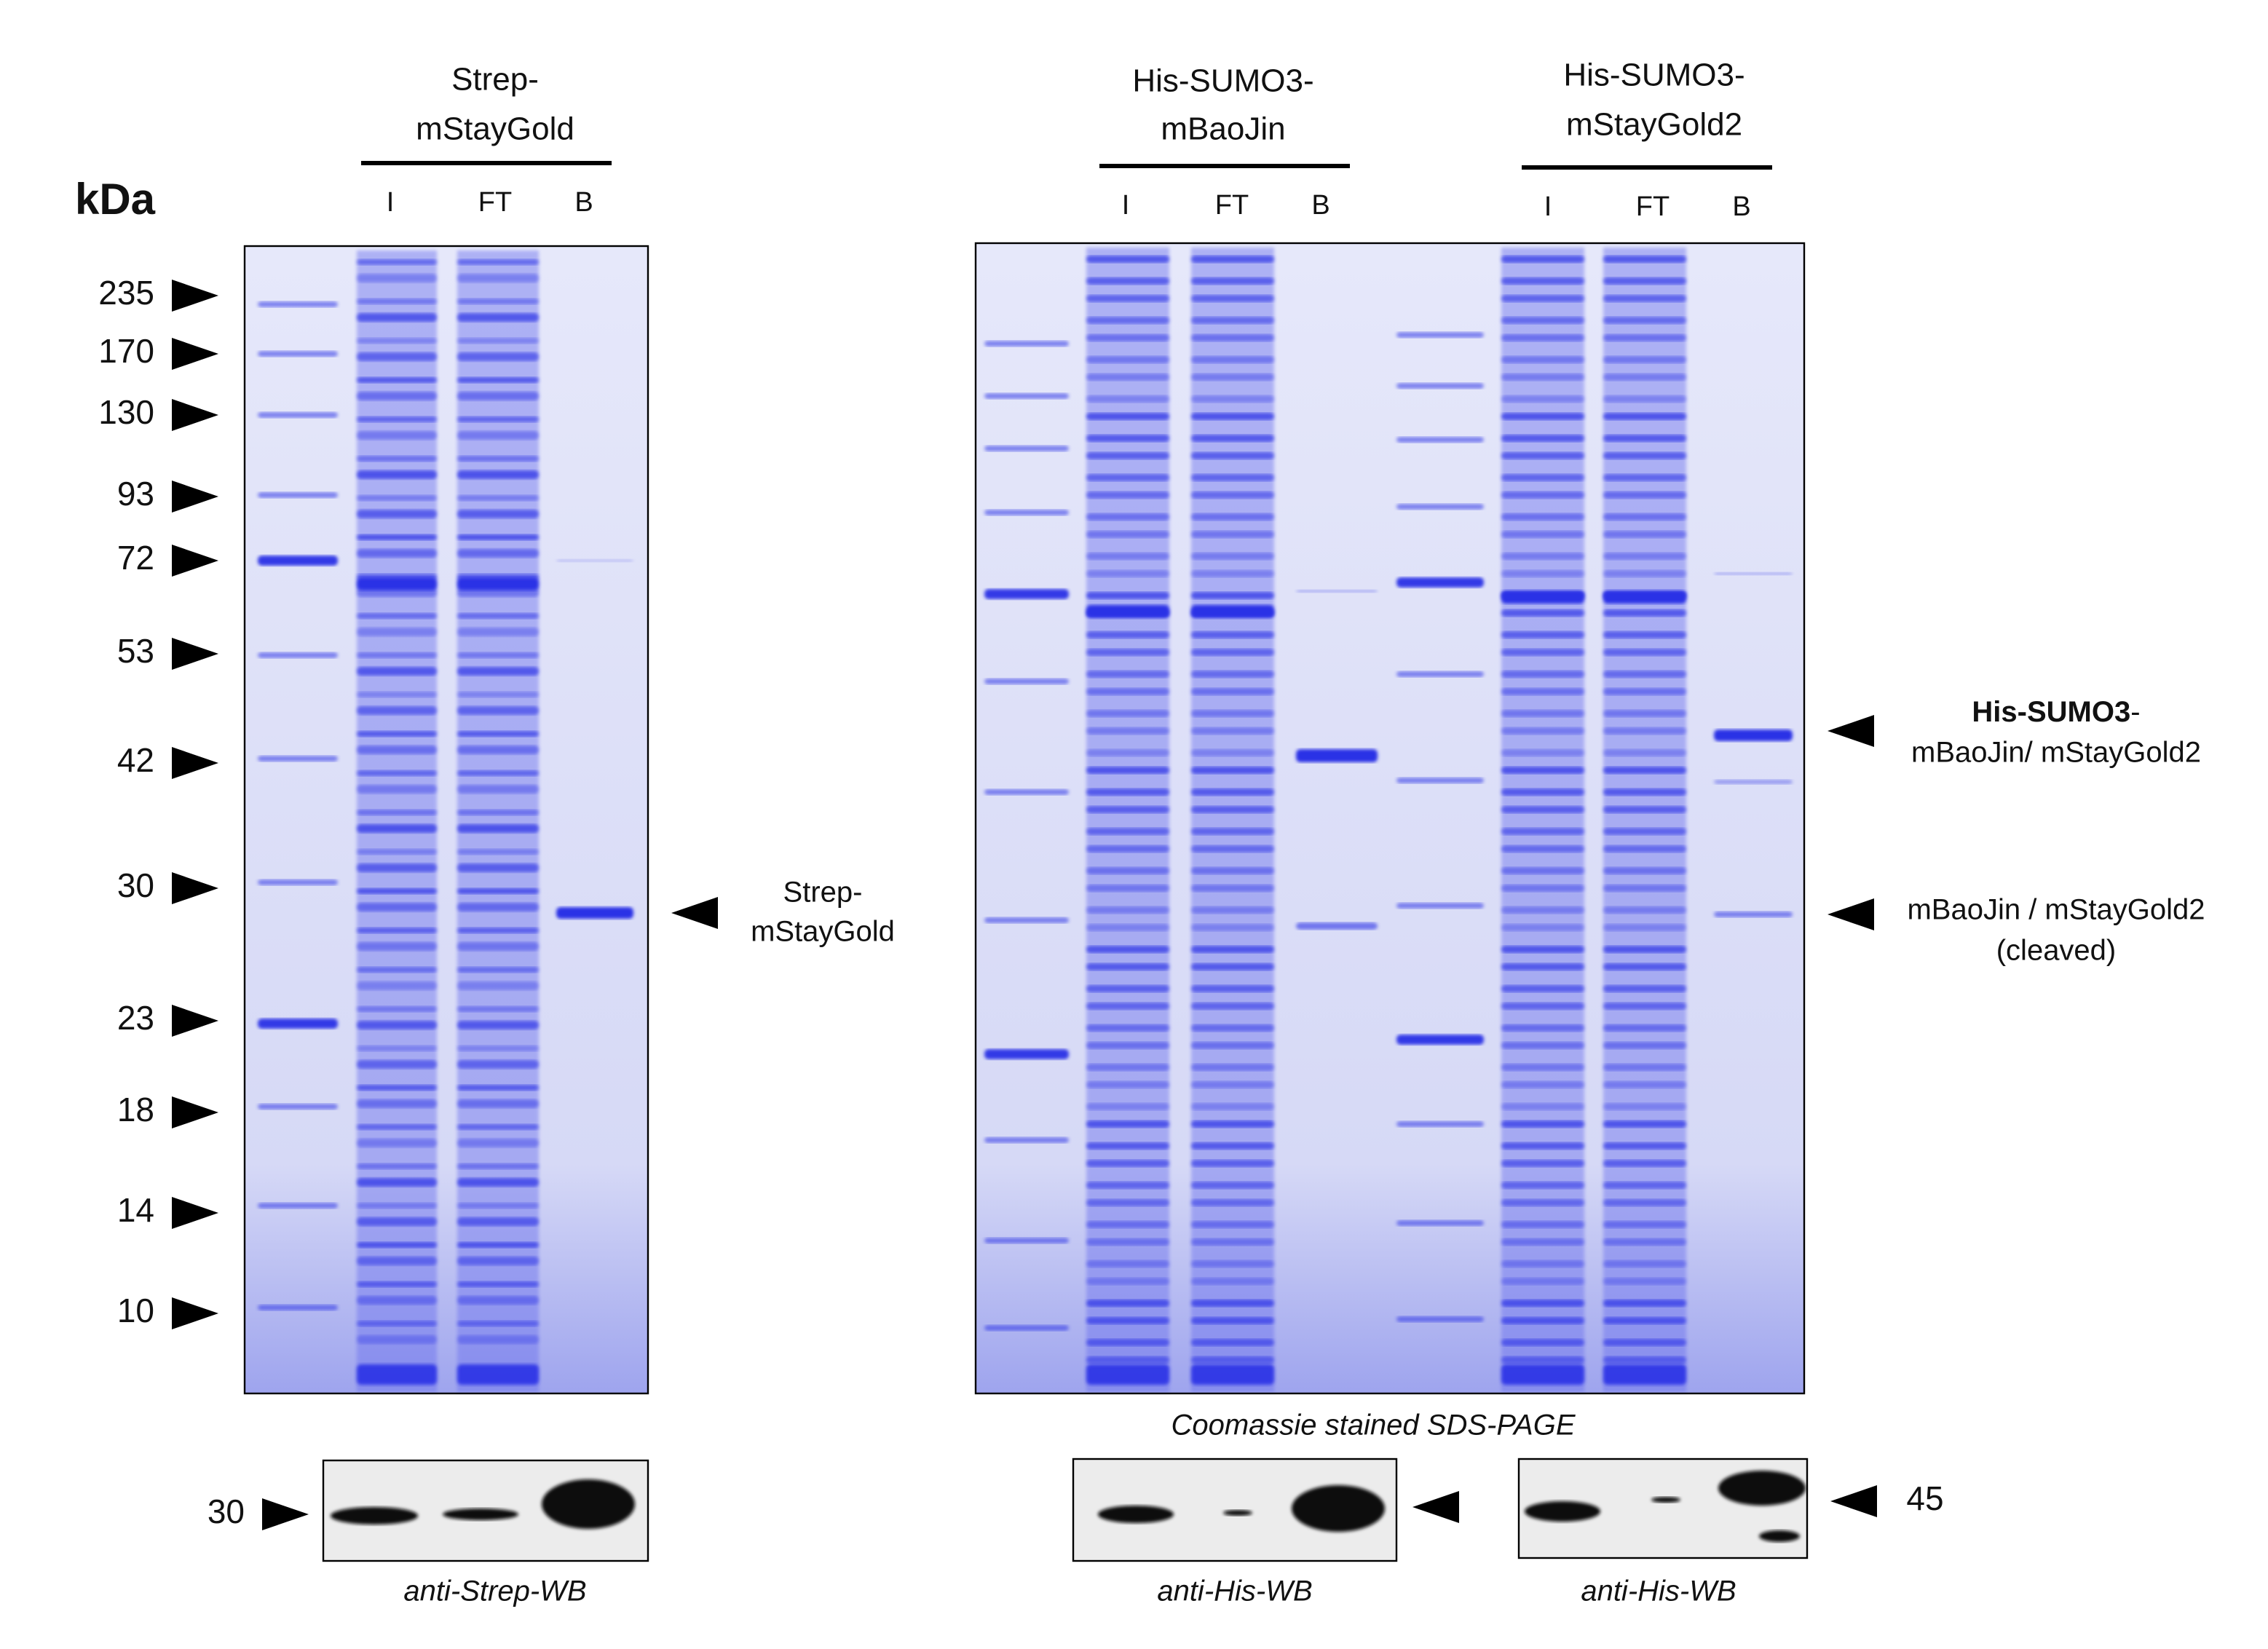 This screenshot has width=2268, height=1649. What do you see at coordinates (126, 412) in the screenshot?
I see `marker-label: 130` at bounding box center [126, 412].